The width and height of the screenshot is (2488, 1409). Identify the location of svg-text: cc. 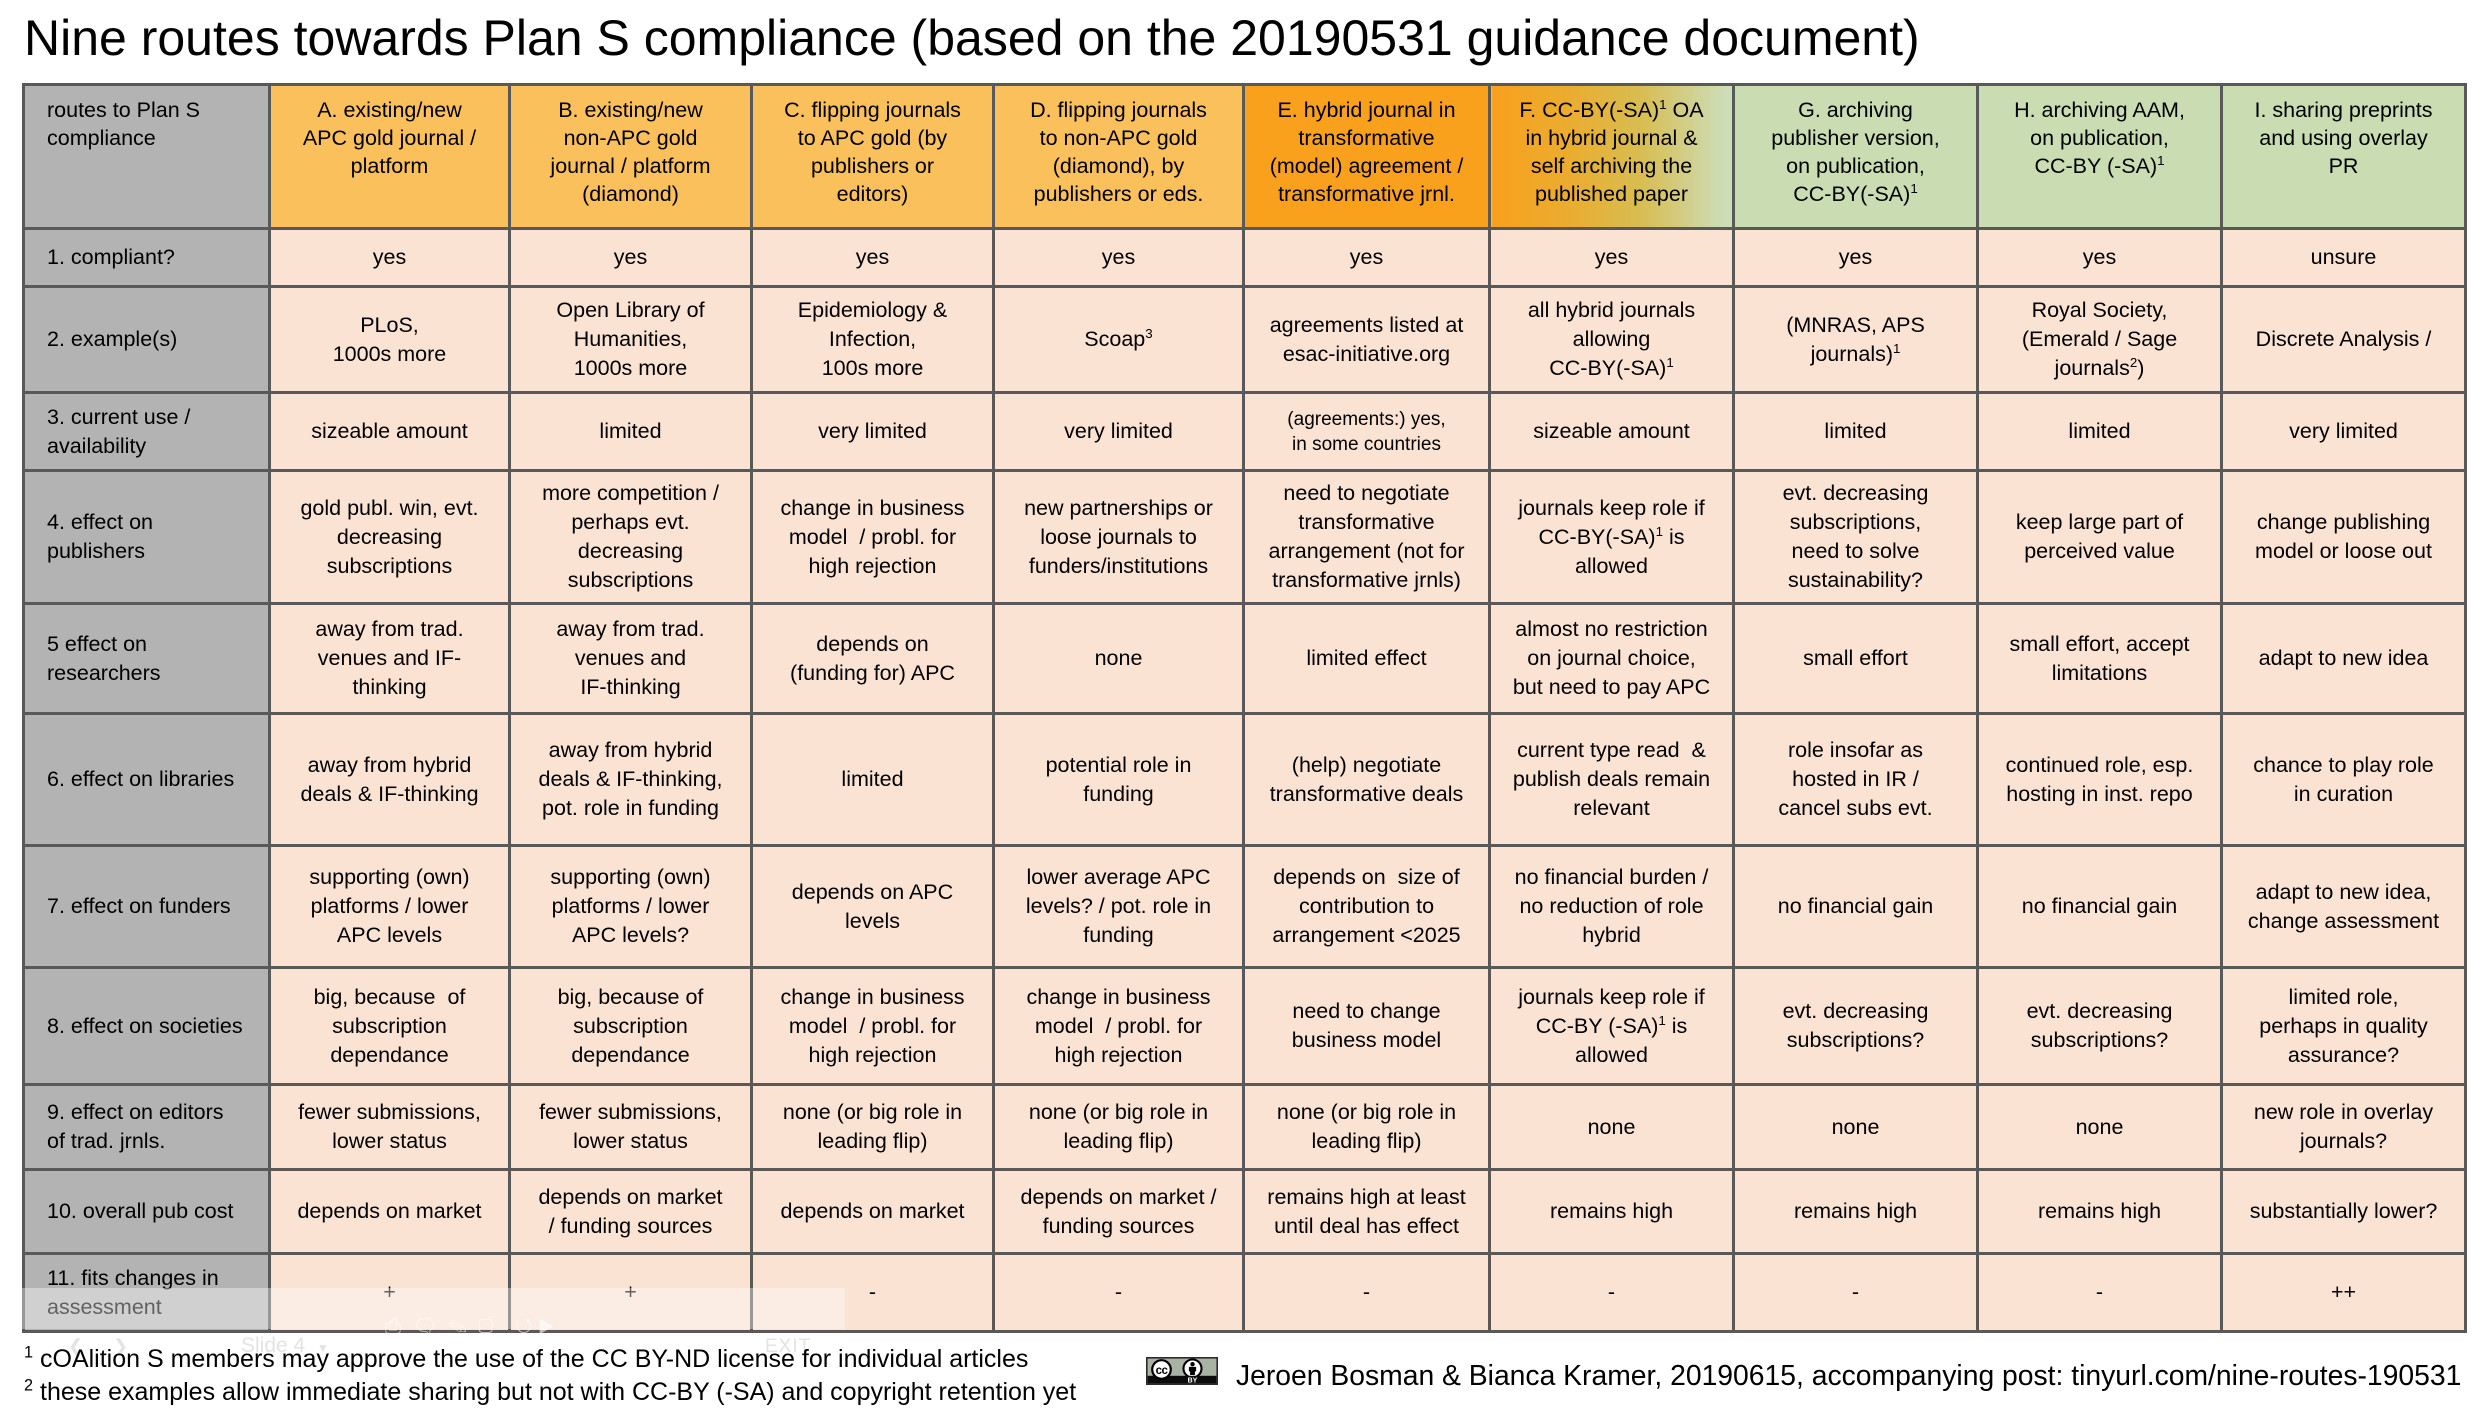
(1162, 1371).